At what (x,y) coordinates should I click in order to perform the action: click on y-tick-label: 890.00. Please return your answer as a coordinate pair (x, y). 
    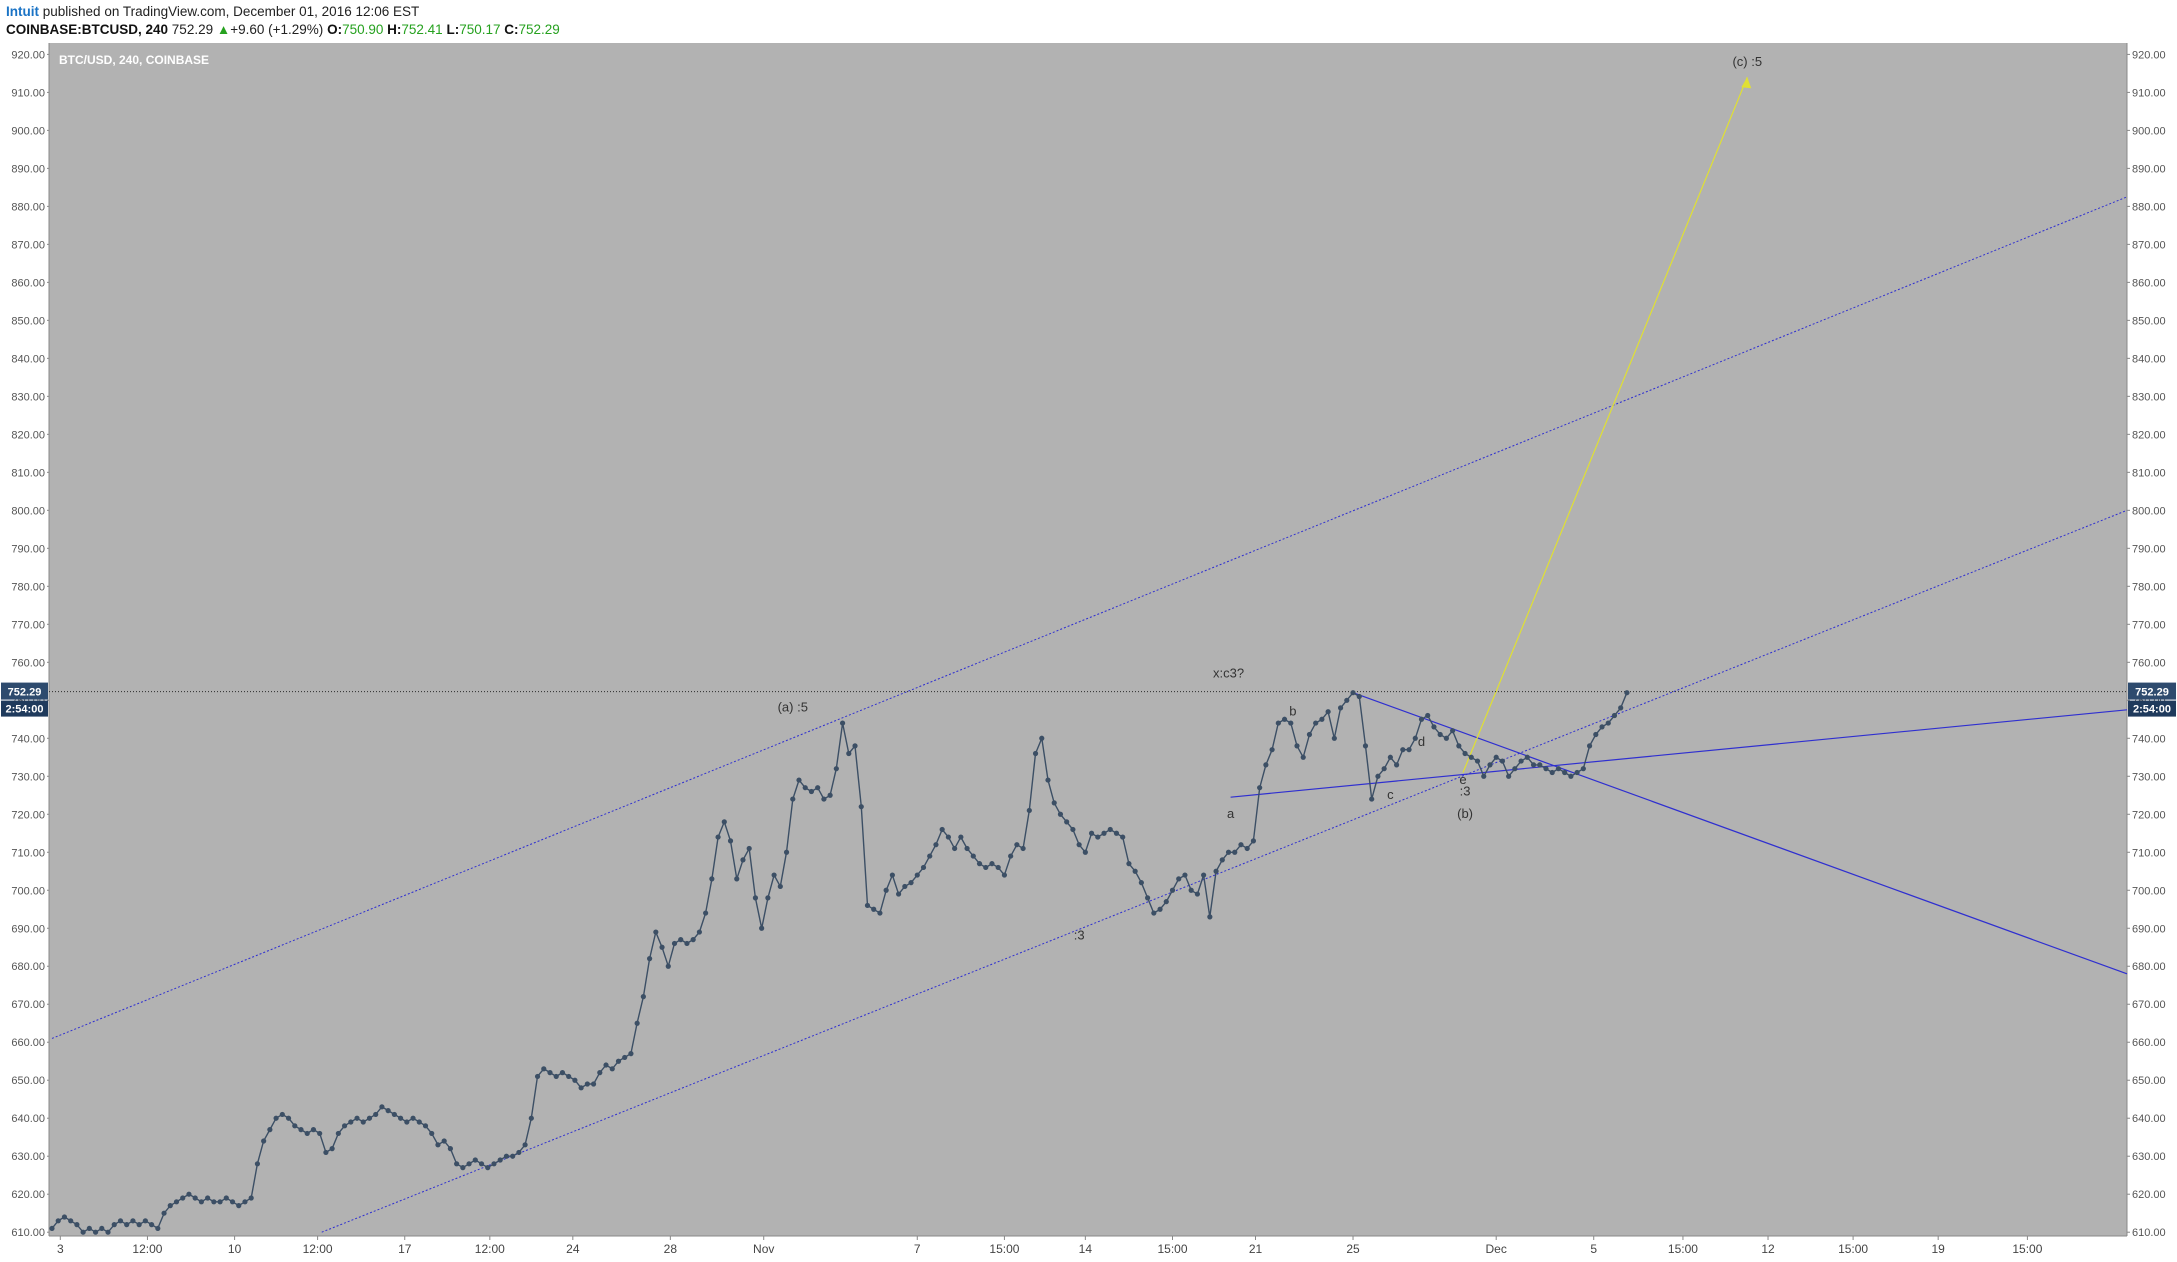
    Looking at the image, I should click on (2149, 169).